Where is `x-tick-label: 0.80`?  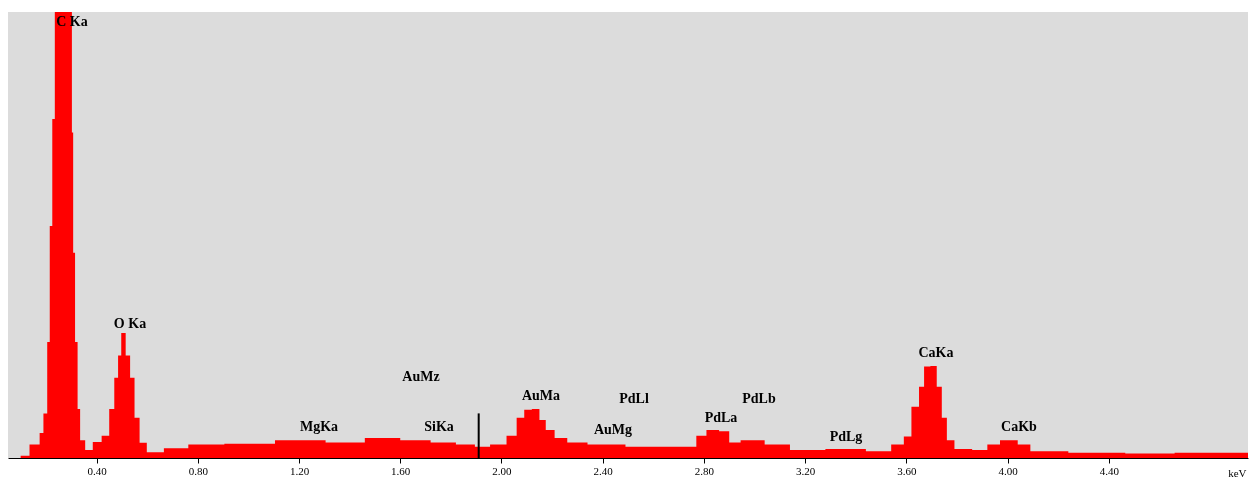 x-tick-label: 0.80 is located at coordinates (198, 470).